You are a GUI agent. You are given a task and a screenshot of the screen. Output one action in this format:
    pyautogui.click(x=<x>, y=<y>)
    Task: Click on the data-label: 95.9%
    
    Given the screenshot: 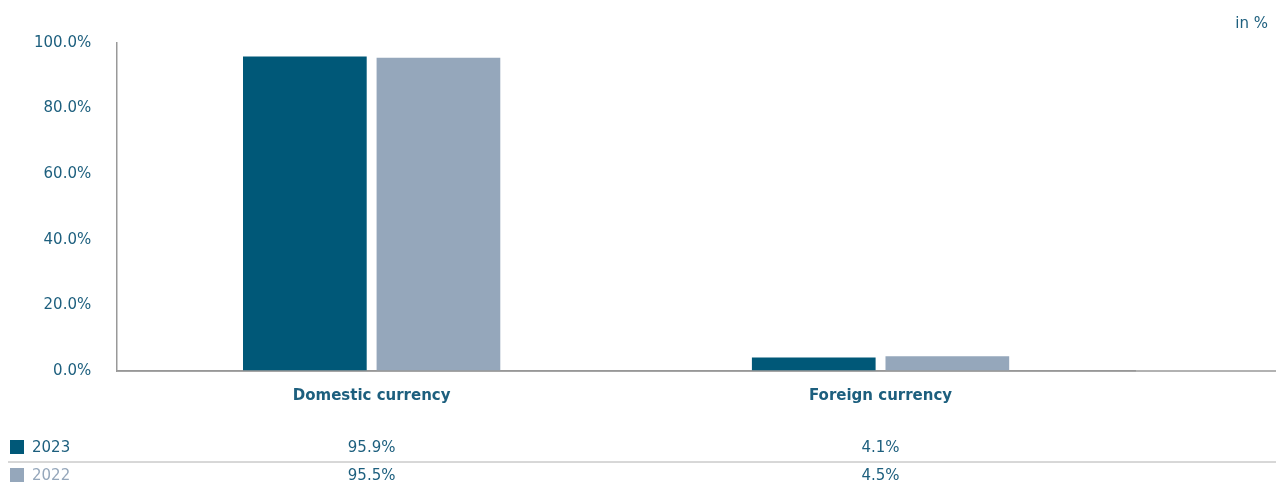 What is the action you would take?
    pyautogui.click(x=371, y=446)
    